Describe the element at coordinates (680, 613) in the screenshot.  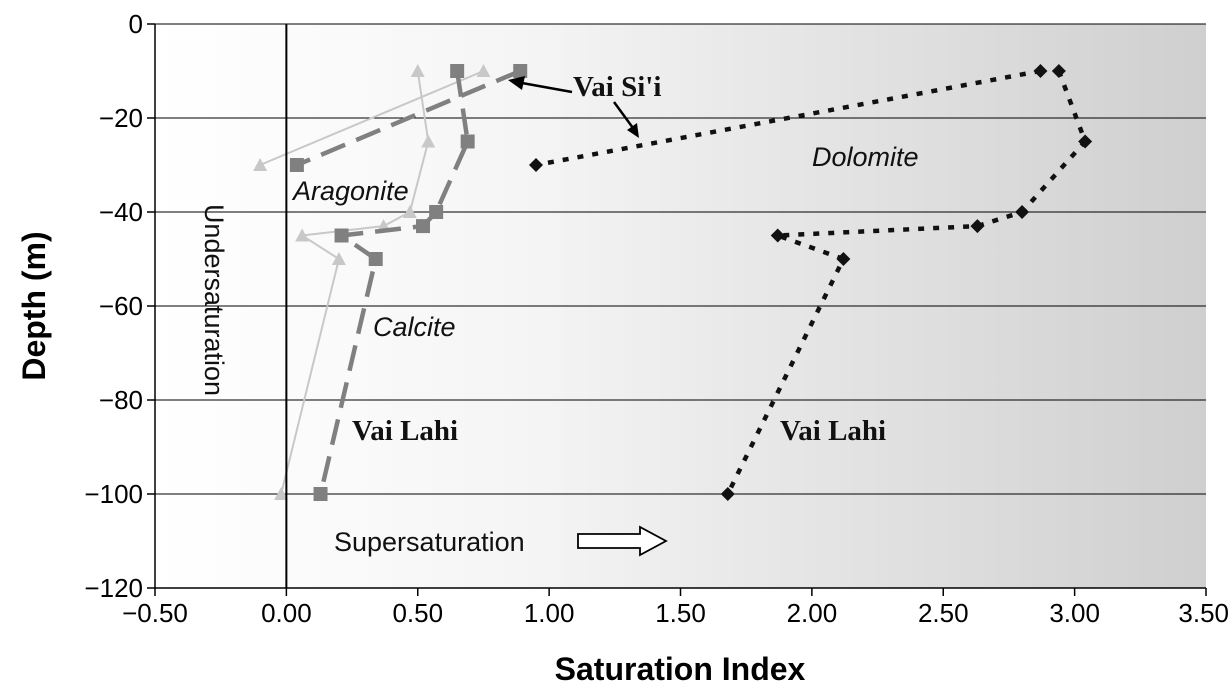
I see `x-tick-label: 1.50` at that location.